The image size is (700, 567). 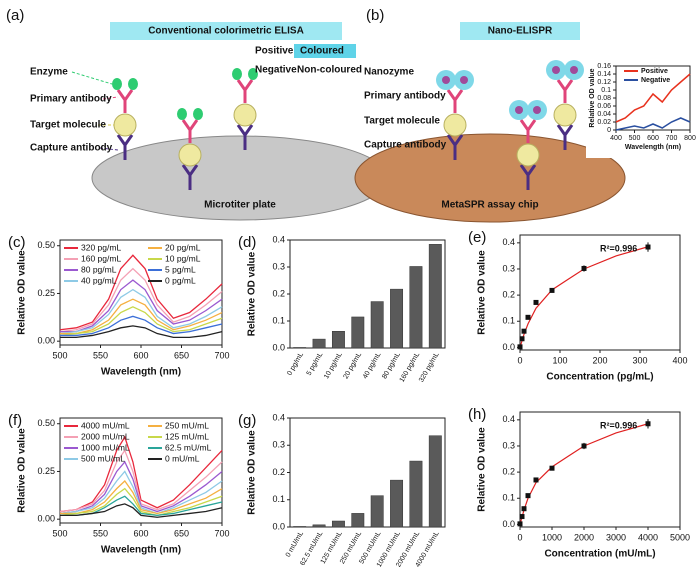 I want to click on legend-label: 250 mU/mL, so click(x=187, y=425).